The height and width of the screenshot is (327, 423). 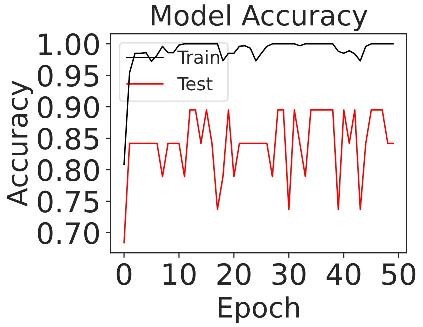 What do you see at coordinates (259, 310) in the screenshot?
I see `x-axis-title: Epoch` at bounding box center [259, 310].